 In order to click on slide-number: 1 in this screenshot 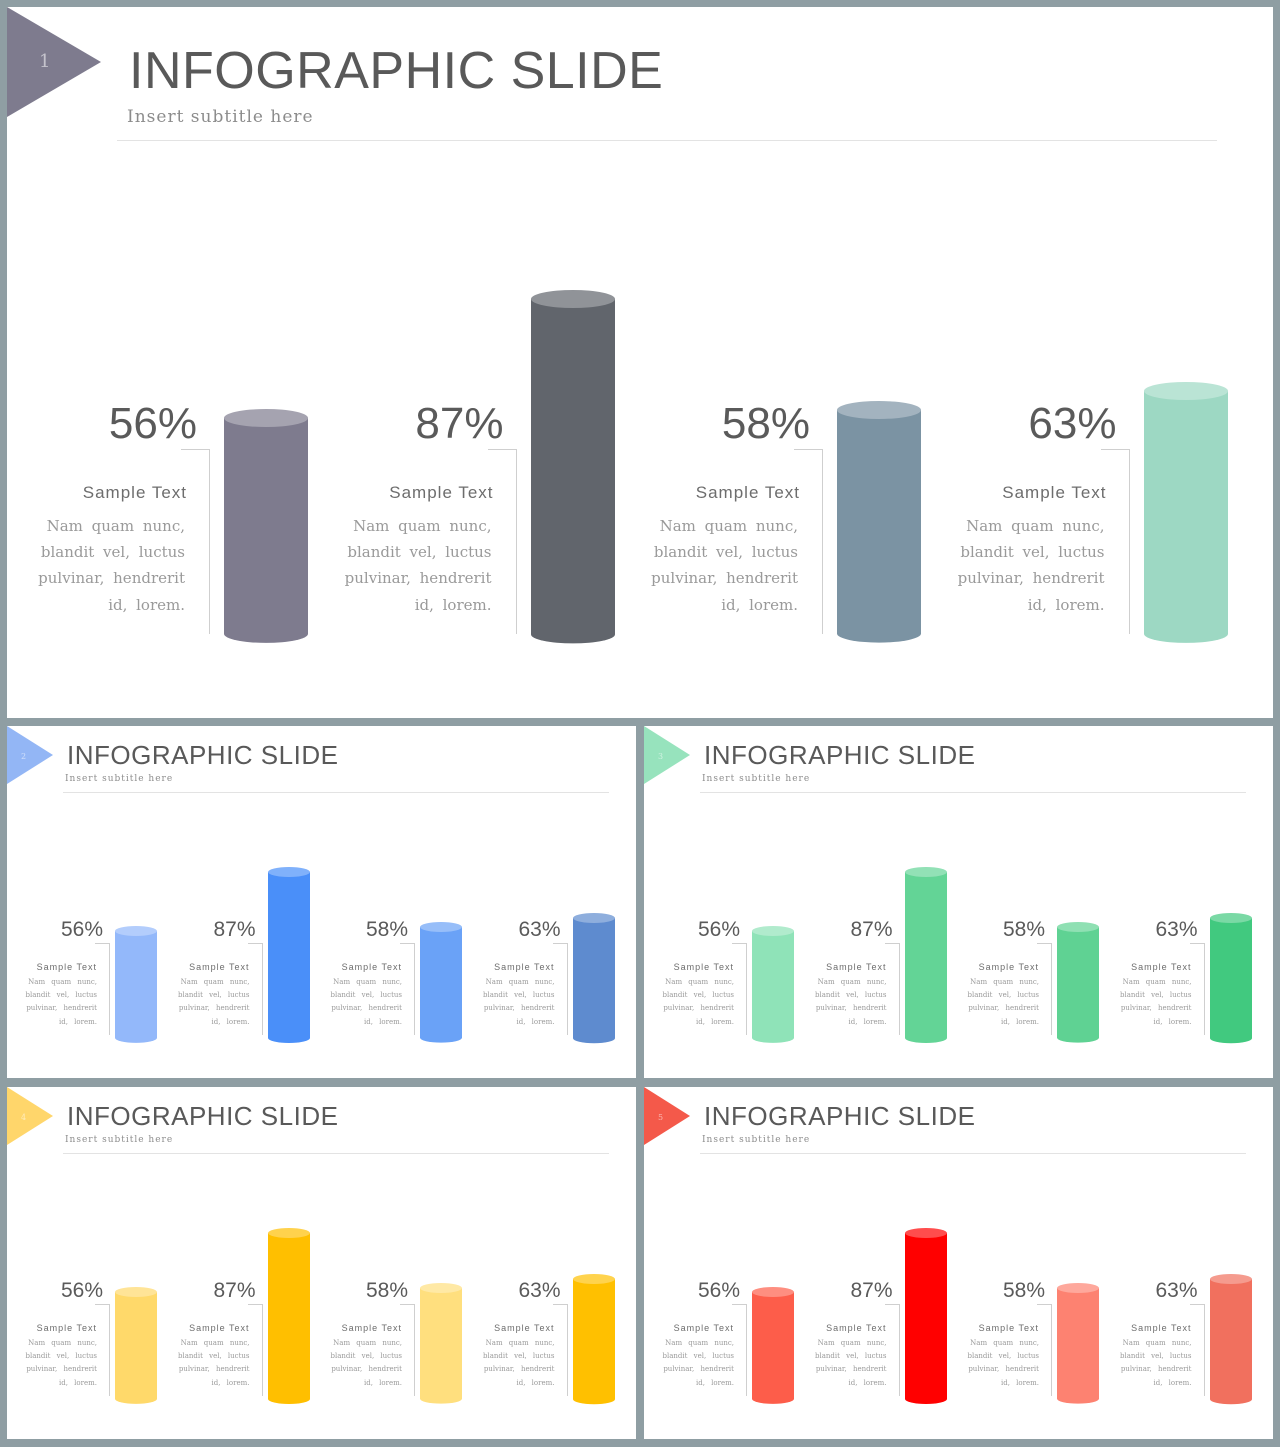, I will do `click(45, 61)`.